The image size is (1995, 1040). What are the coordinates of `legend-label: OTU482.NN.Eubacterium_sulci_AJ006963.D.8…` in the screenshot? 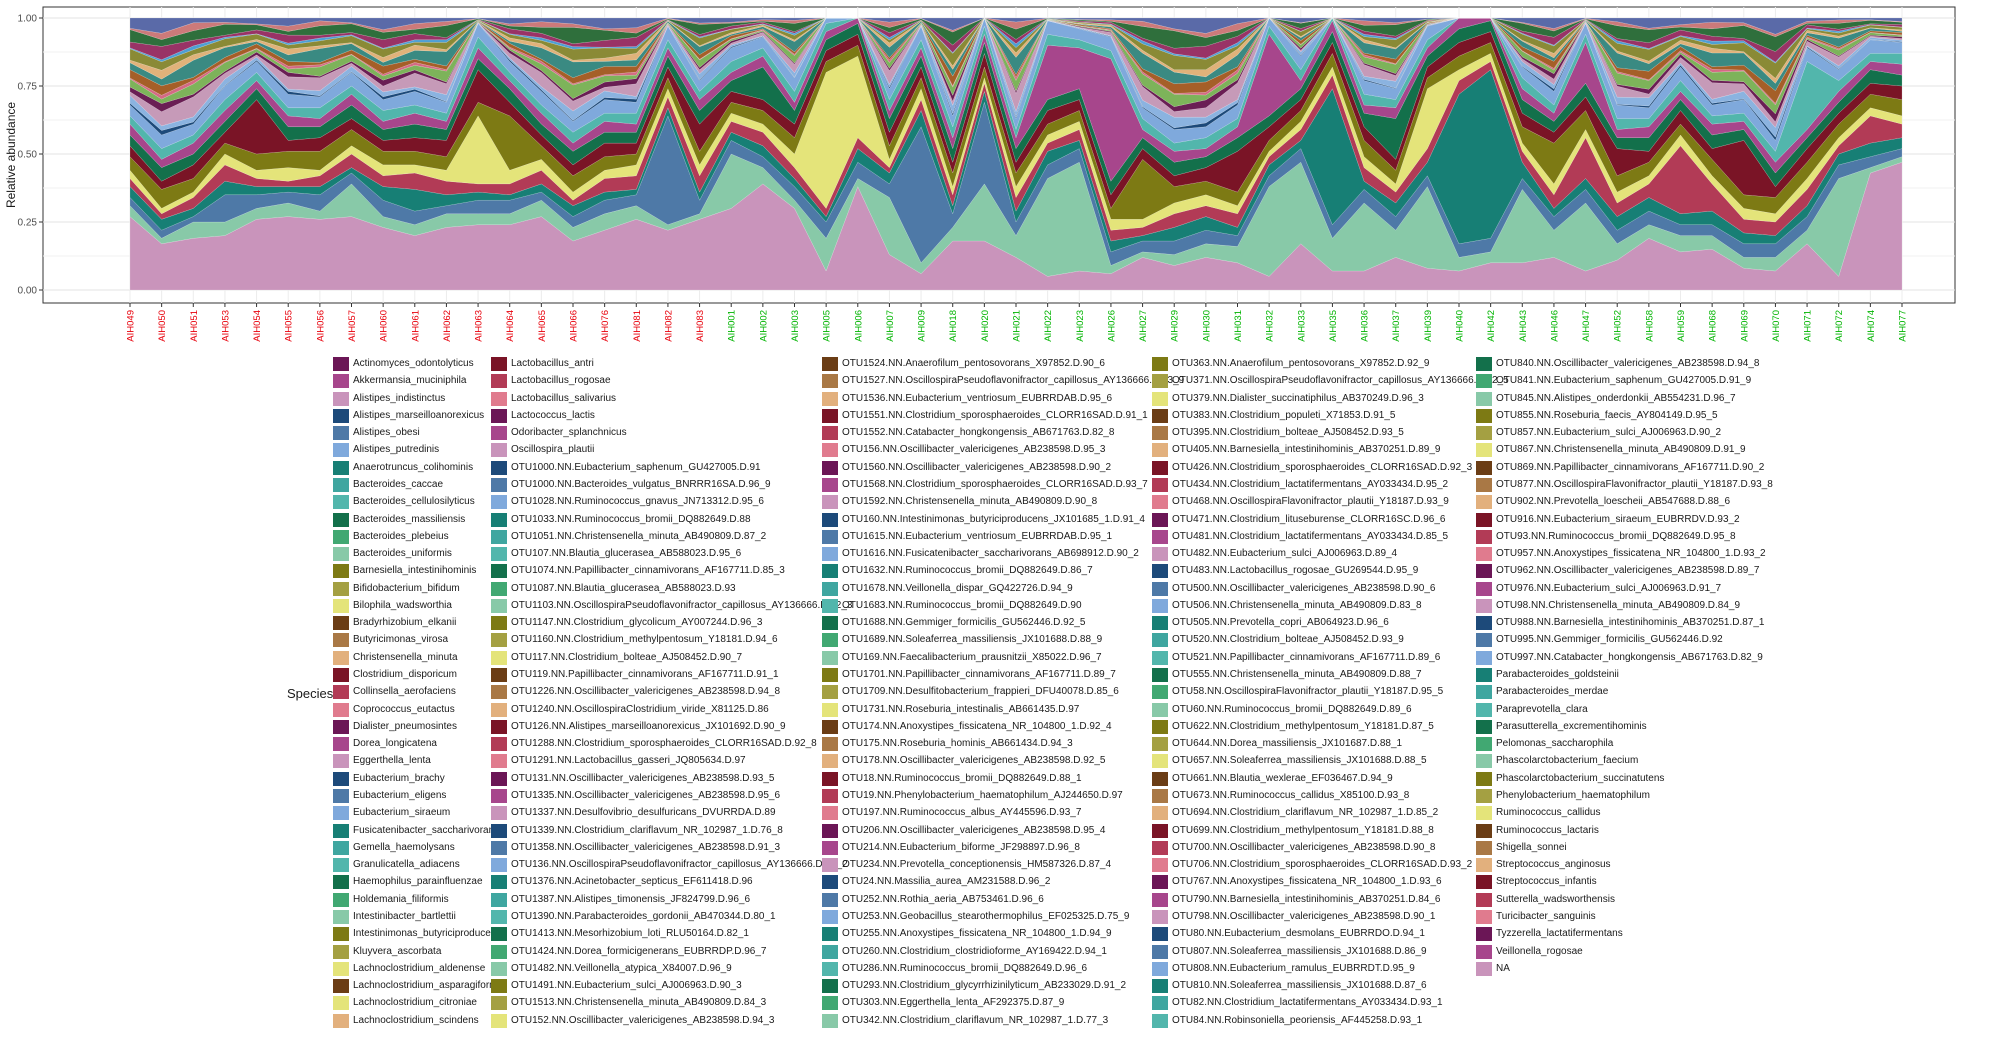 It's located at (1285, 554).